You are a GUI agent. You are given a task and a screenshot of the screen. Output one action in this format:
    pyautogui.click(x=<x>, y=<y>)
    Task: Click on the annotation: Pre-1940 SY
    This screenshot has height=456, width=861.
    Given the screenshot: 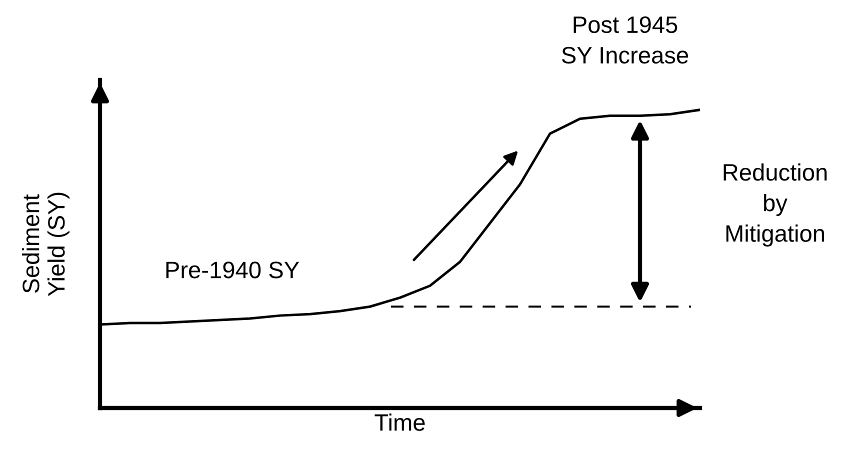 What is the action you would take?
    pyautogui.click(x=233, y=270)
    